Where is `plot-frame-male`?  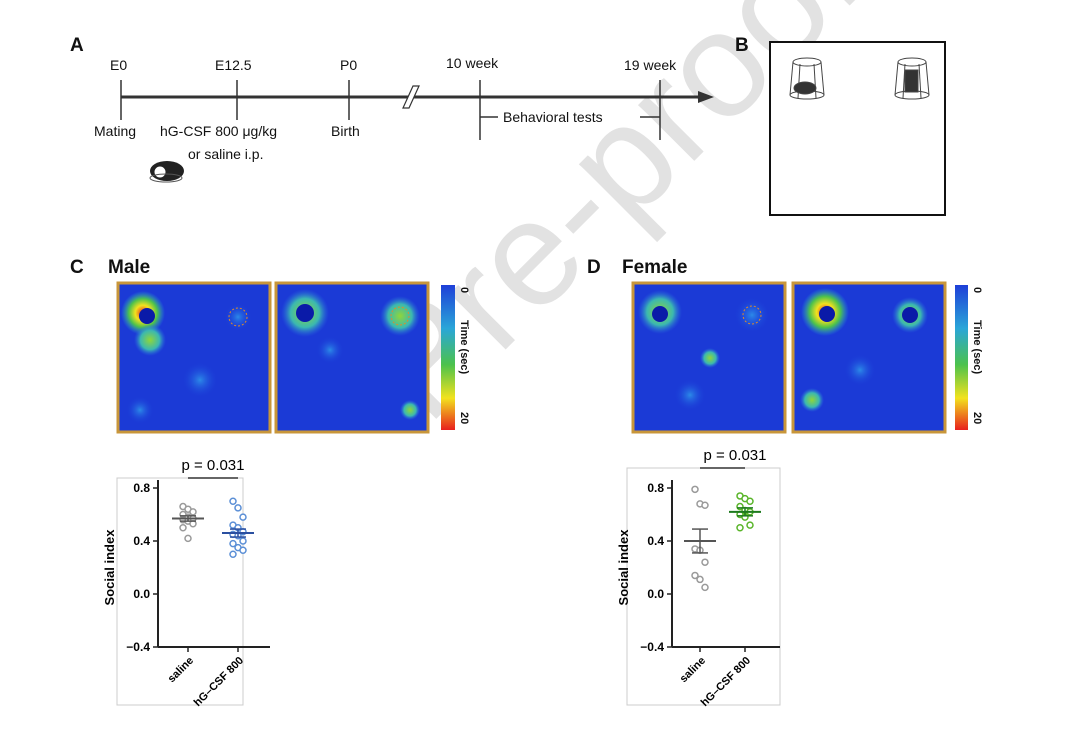
plot-frame-male is located at coordinates (180, 591).